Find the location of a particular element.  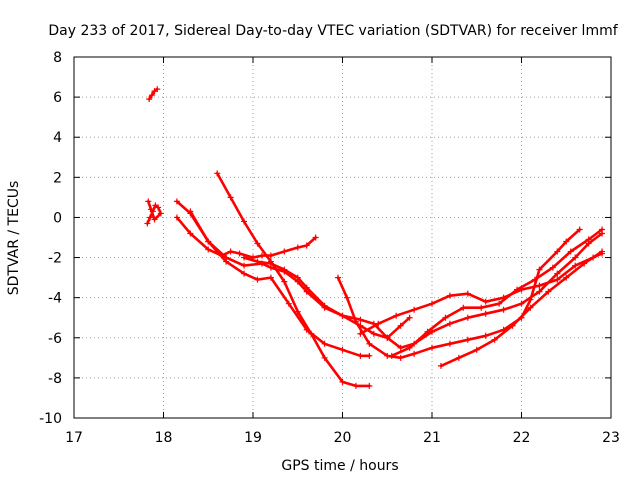

series-track-f is located at coordinates (280, 283).